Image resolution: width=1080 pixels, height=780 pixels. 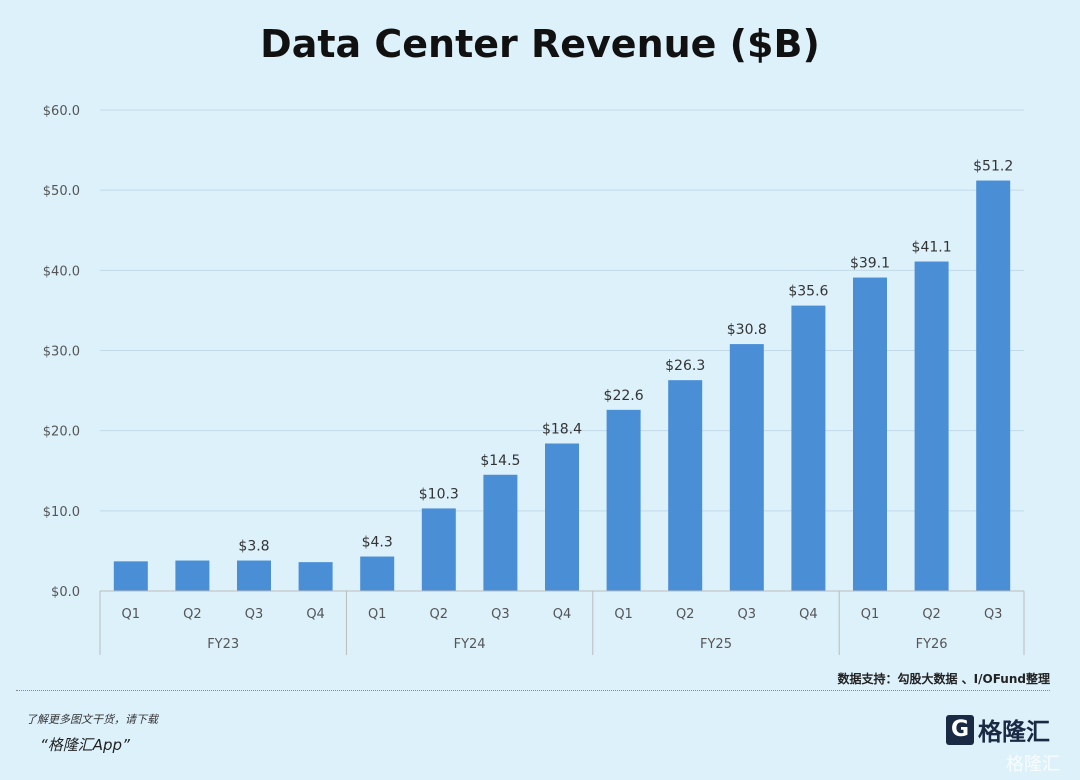 What do you see at coordinates (716, 644) in the screenshot?
I see `group-label: FY25` at bounding box center [716, 644].